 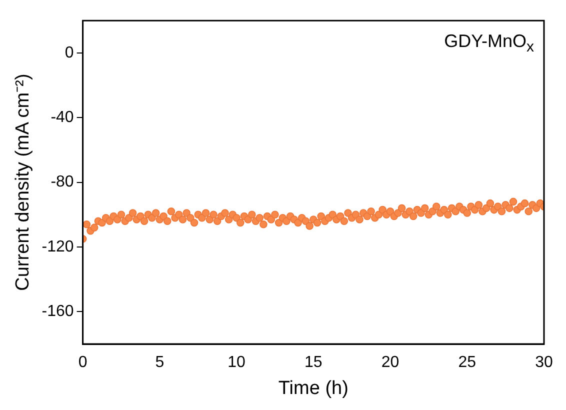 What do you see at coordinates (313, 388) in the screenshot?
I see `x-axis-title: Time (h)` at bounding box center [313, 388].